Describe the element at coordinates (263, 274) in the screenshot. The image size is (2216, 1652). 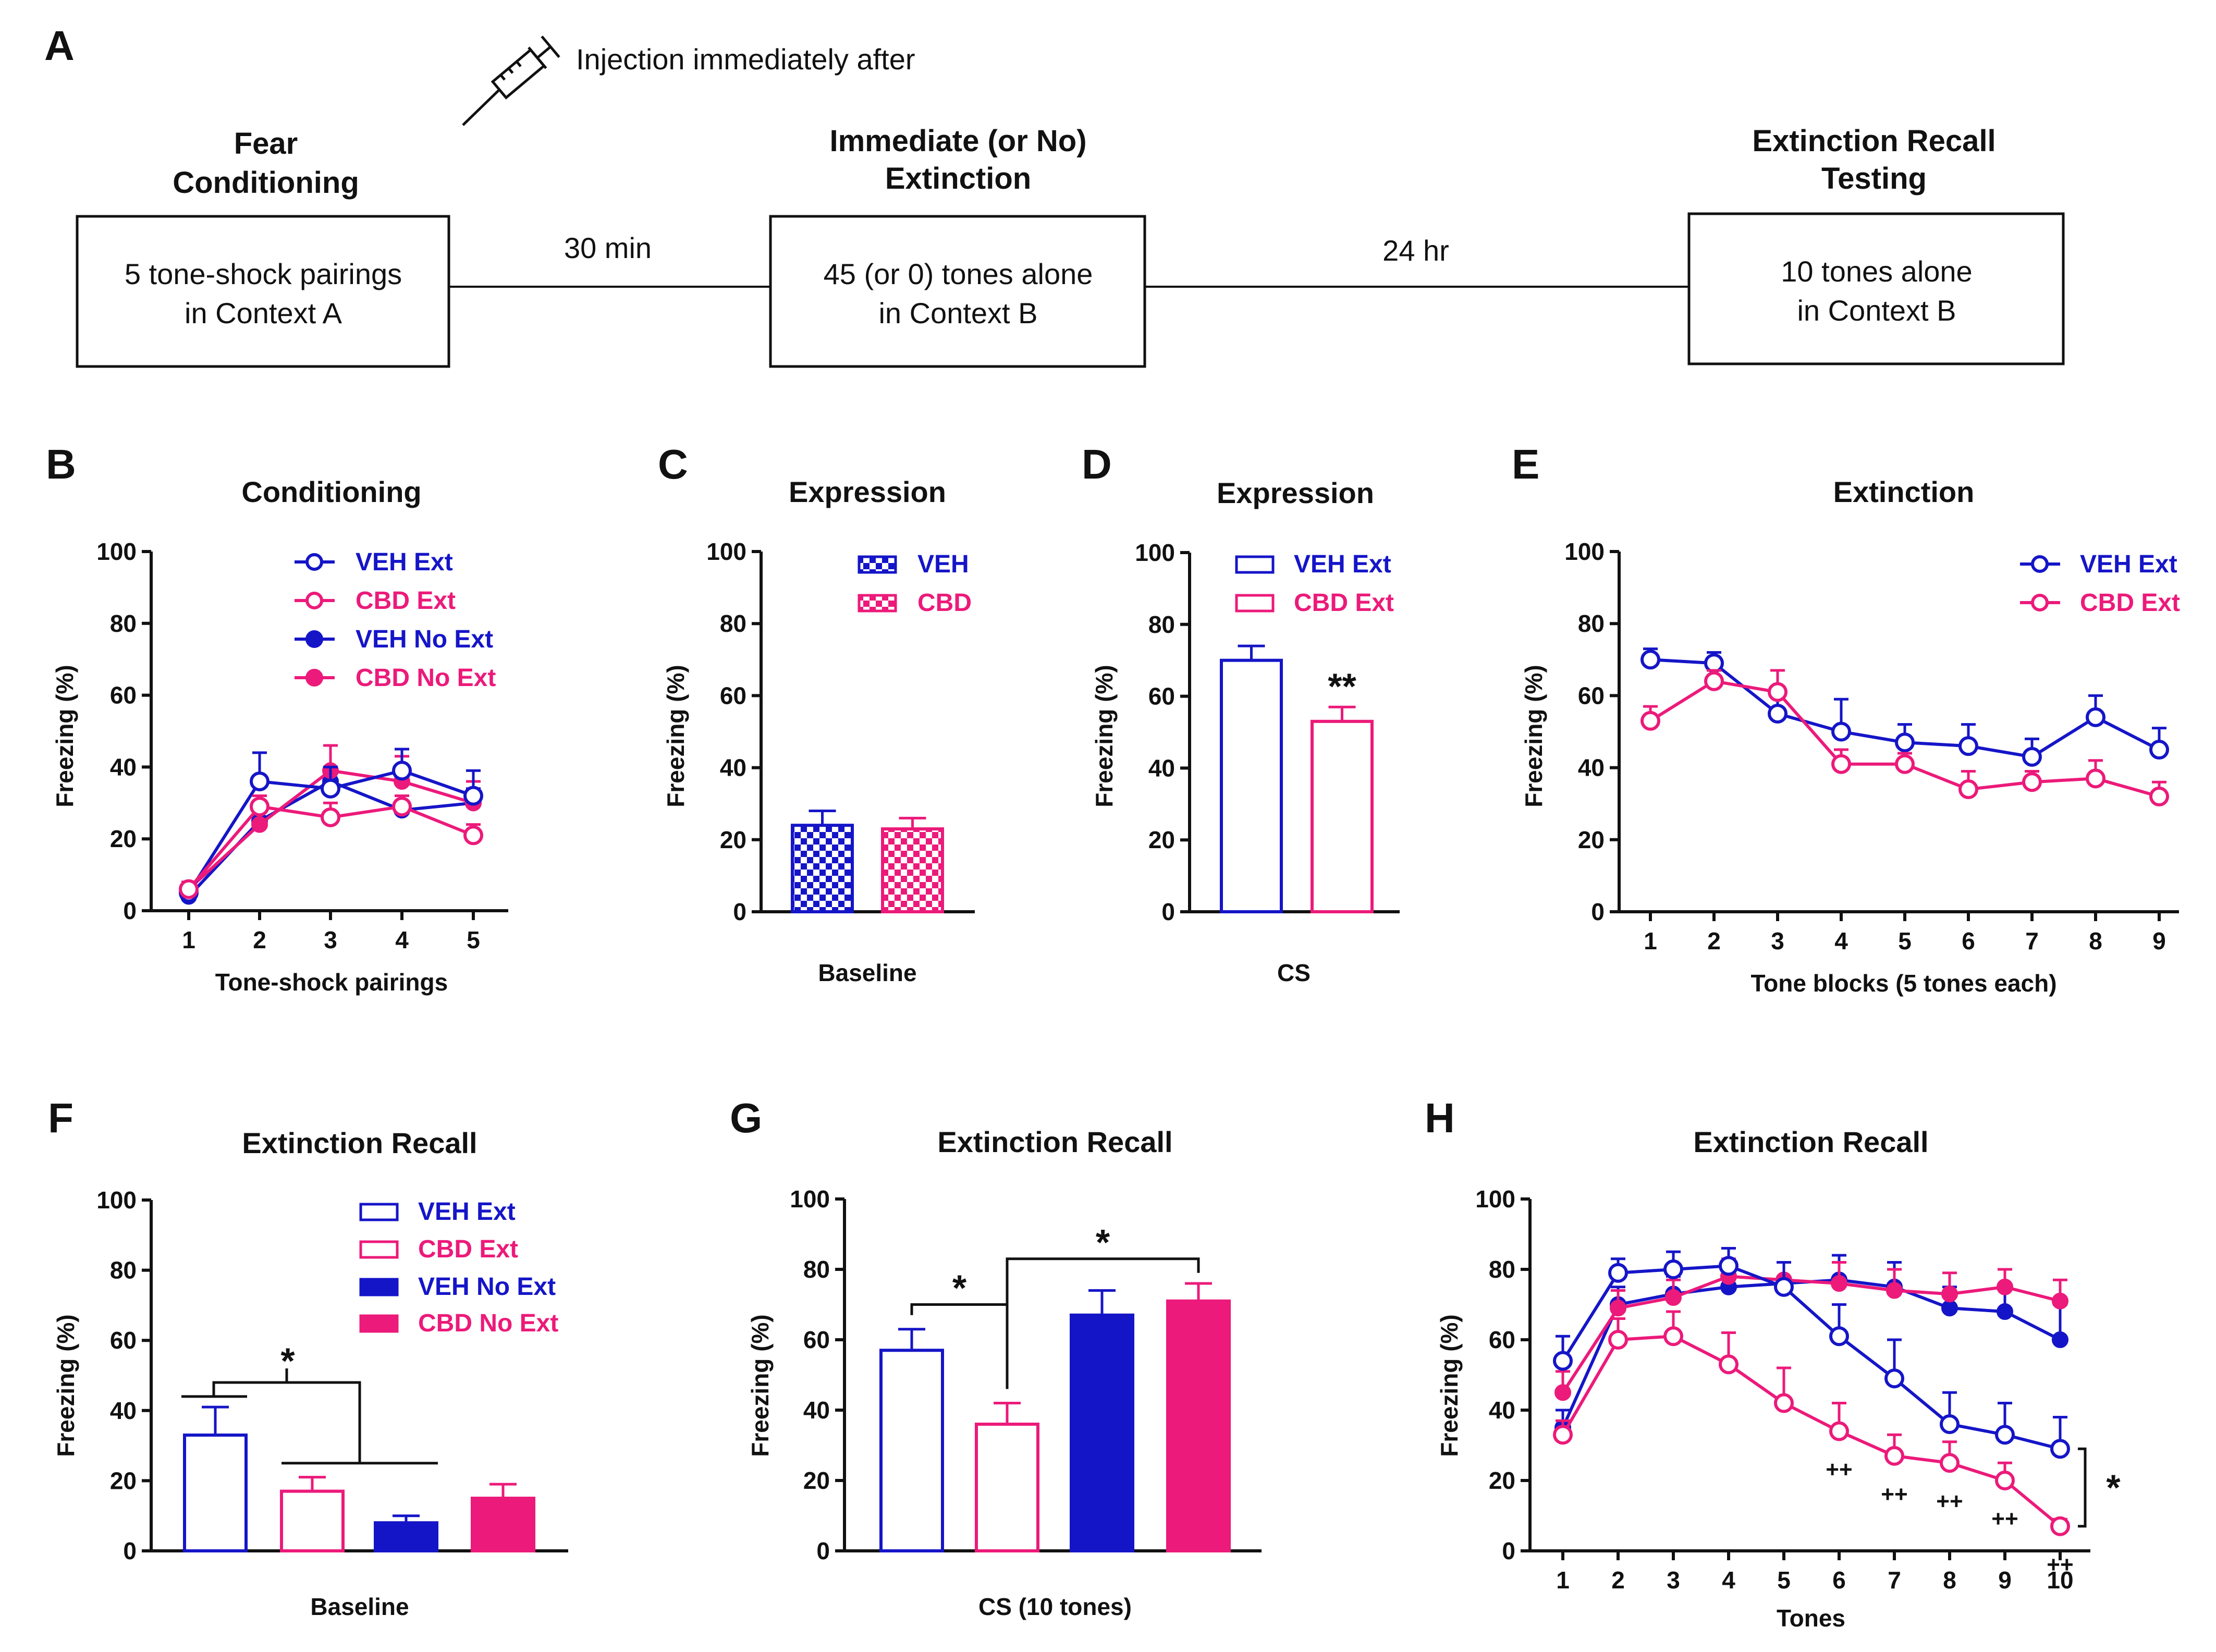
I see `stage1-box-line1: 5 tone-shock pairings` at that location.